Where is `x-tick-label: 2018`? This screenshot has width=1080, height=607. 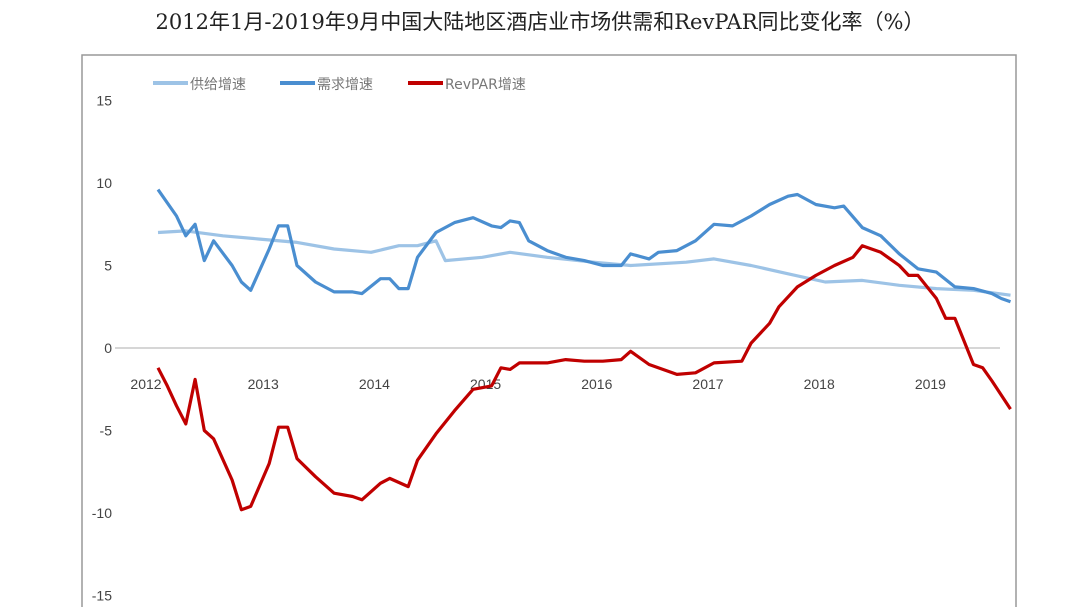
x-tick-label: 2018 is located at coordinates (819, 384).